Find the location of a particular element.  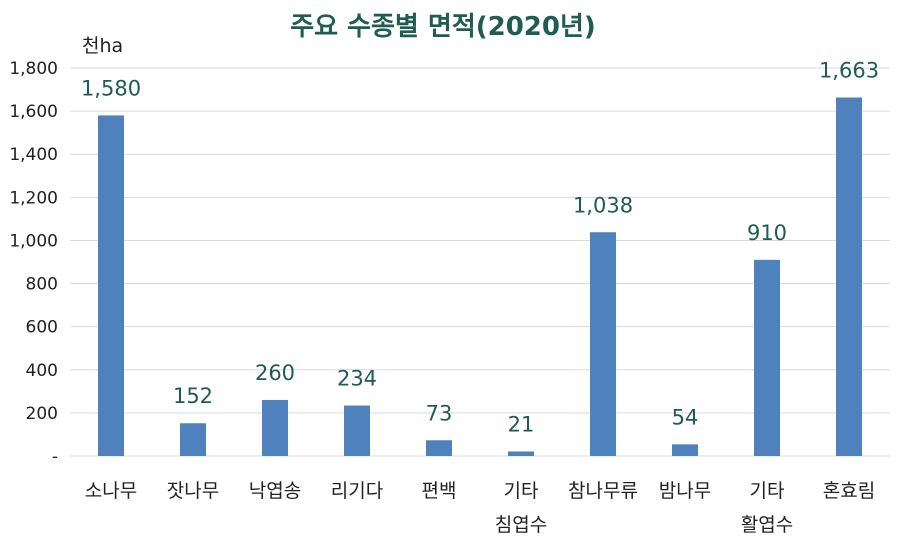

x-tick-label: 참나무류 is located at coordinates (603, 491).